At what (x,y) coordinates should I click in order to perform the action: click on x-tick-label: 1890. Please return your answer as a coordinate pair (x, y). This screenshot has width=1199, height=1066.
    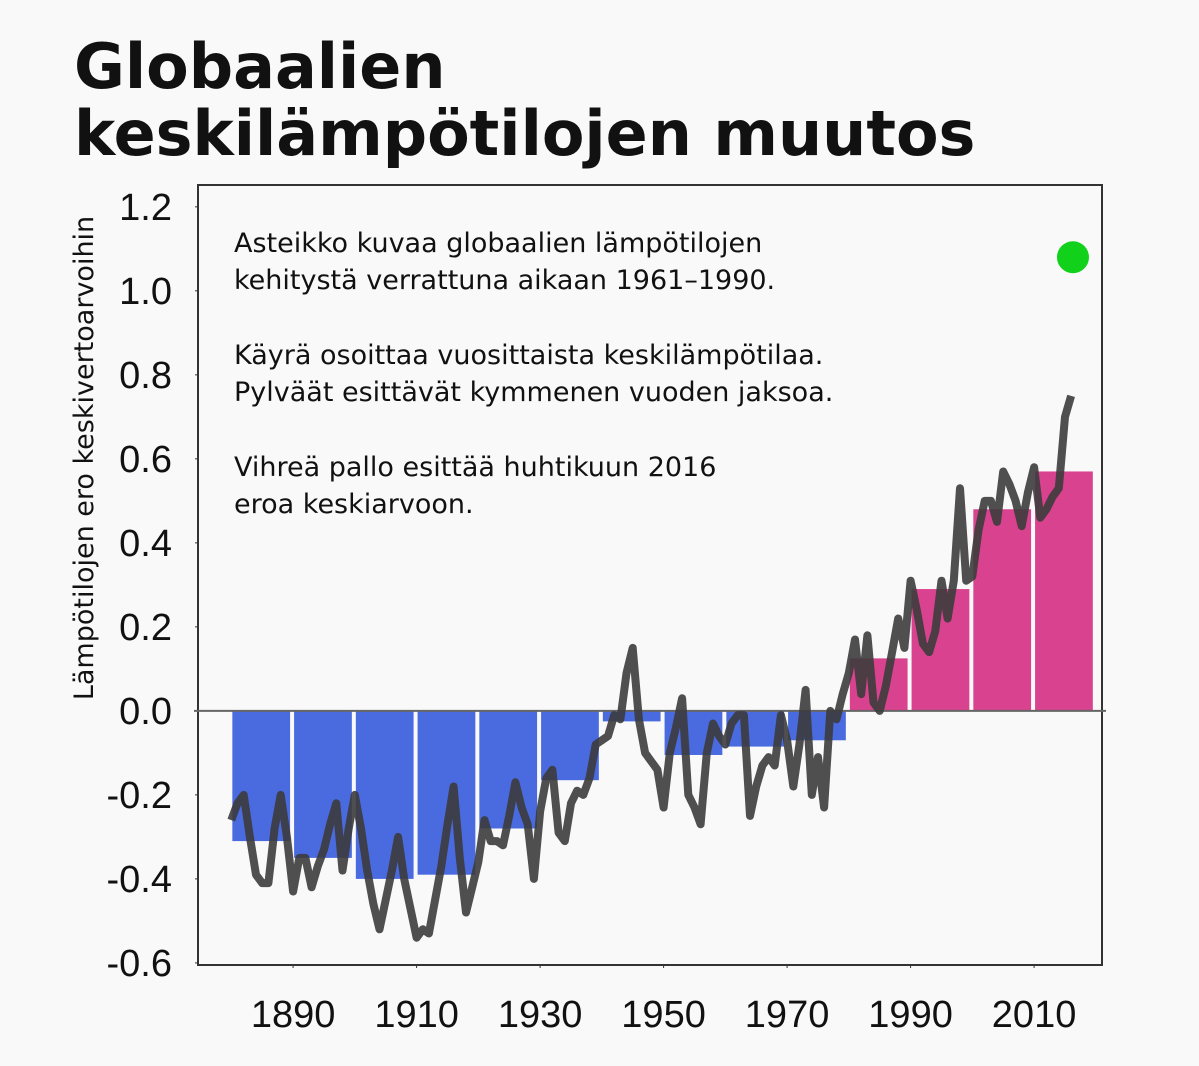
    Looking at the image, I should click on (293, 1015).